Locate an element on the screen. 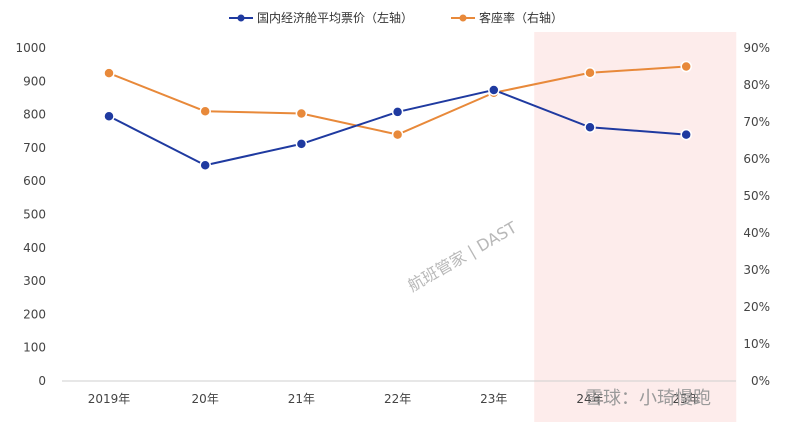 The image size is (803, 422). legend-item-load-factor: 客座率（右轴） is located at coordinates (507, 17).